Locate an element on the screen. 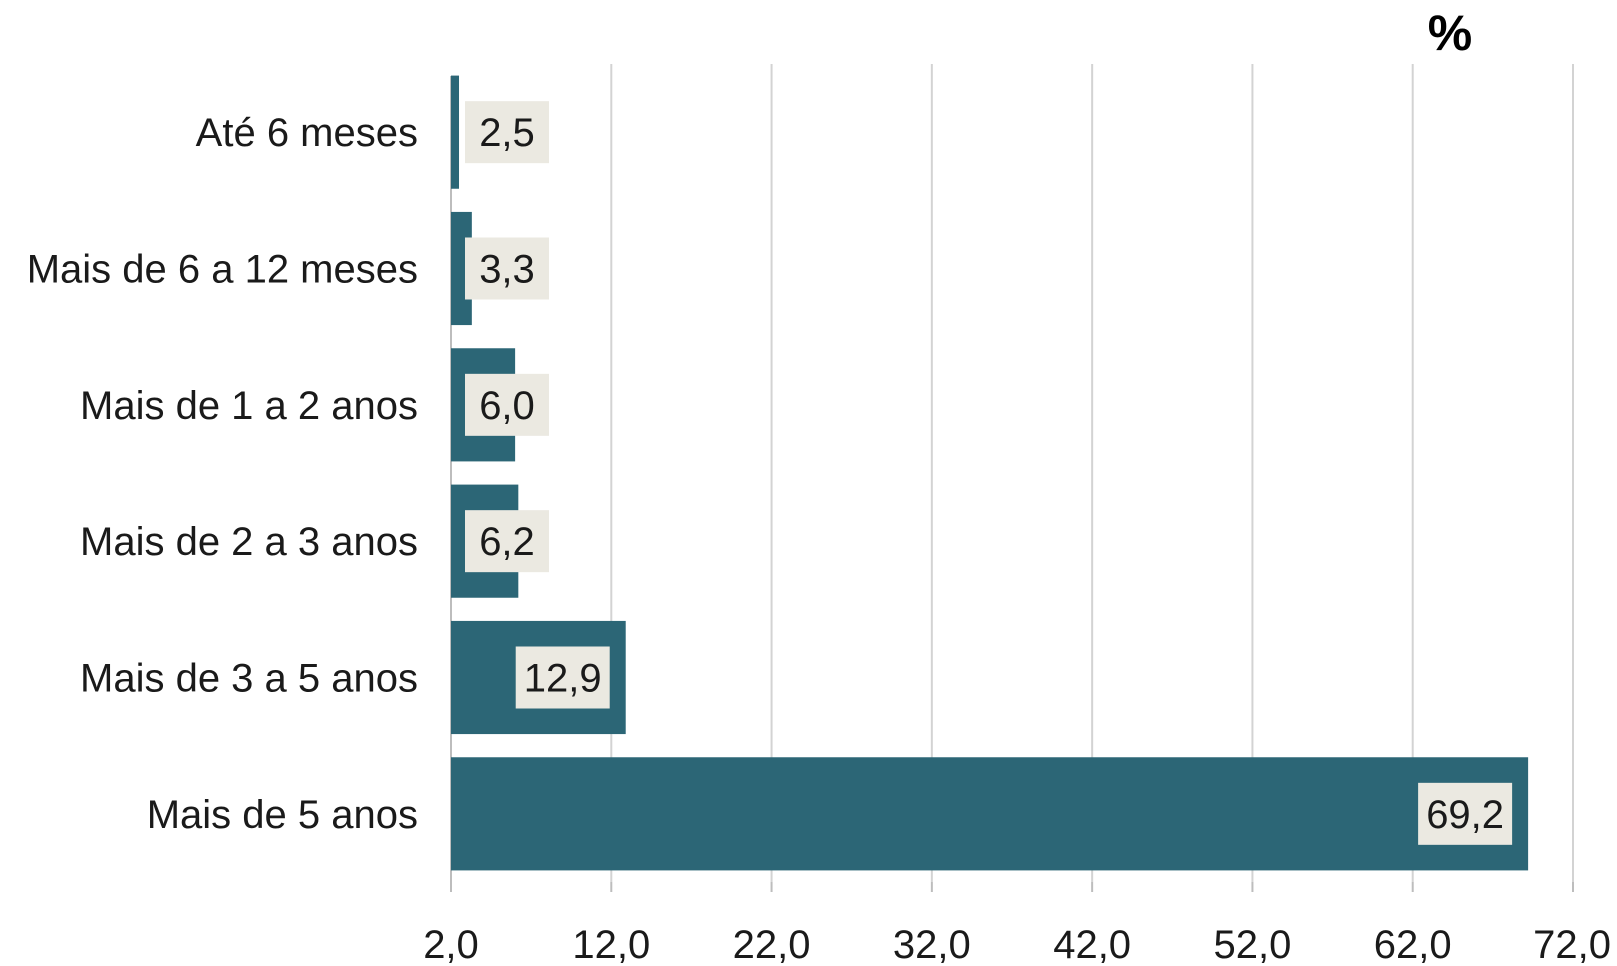  data-label: 2,5 is located at coordinates (507, 133).